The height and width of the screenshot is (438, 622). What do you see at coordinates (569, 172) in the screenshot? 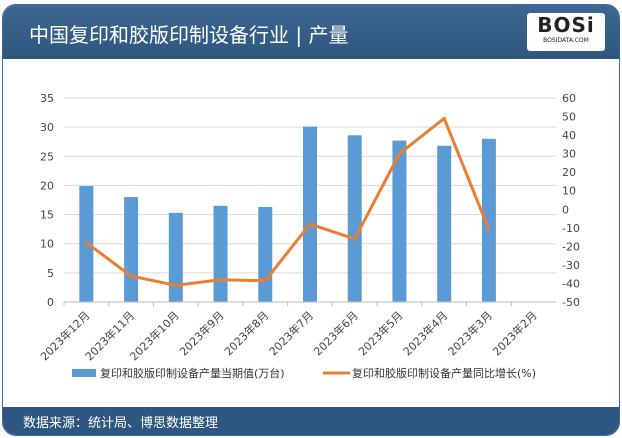
I see `y-right-tick-label: 20` at bounding box center [569, 172].